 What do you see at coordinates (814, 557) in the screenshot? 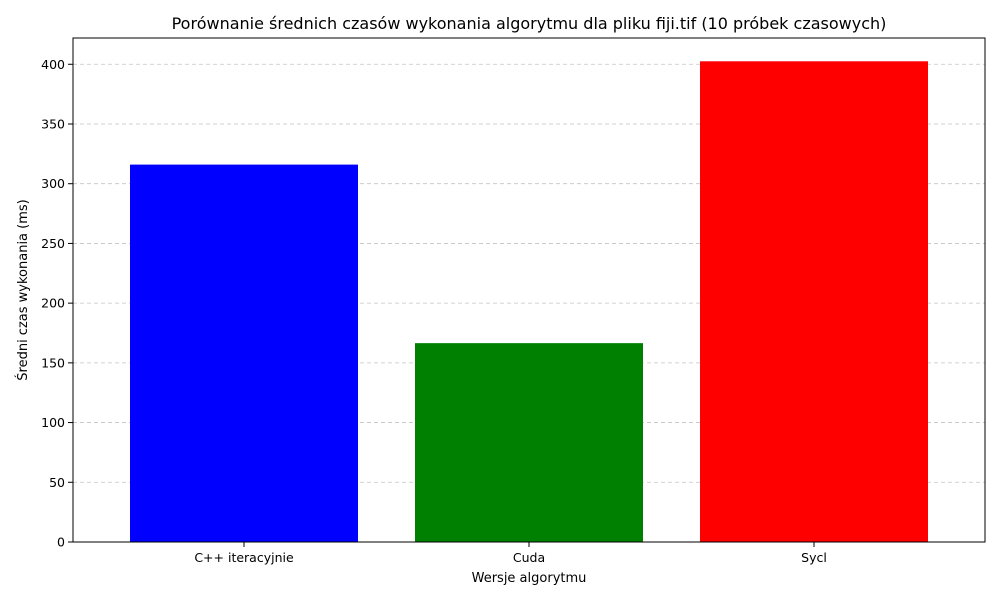
I see `x-tick-label: Sycl` at bounding box center [814, 557].